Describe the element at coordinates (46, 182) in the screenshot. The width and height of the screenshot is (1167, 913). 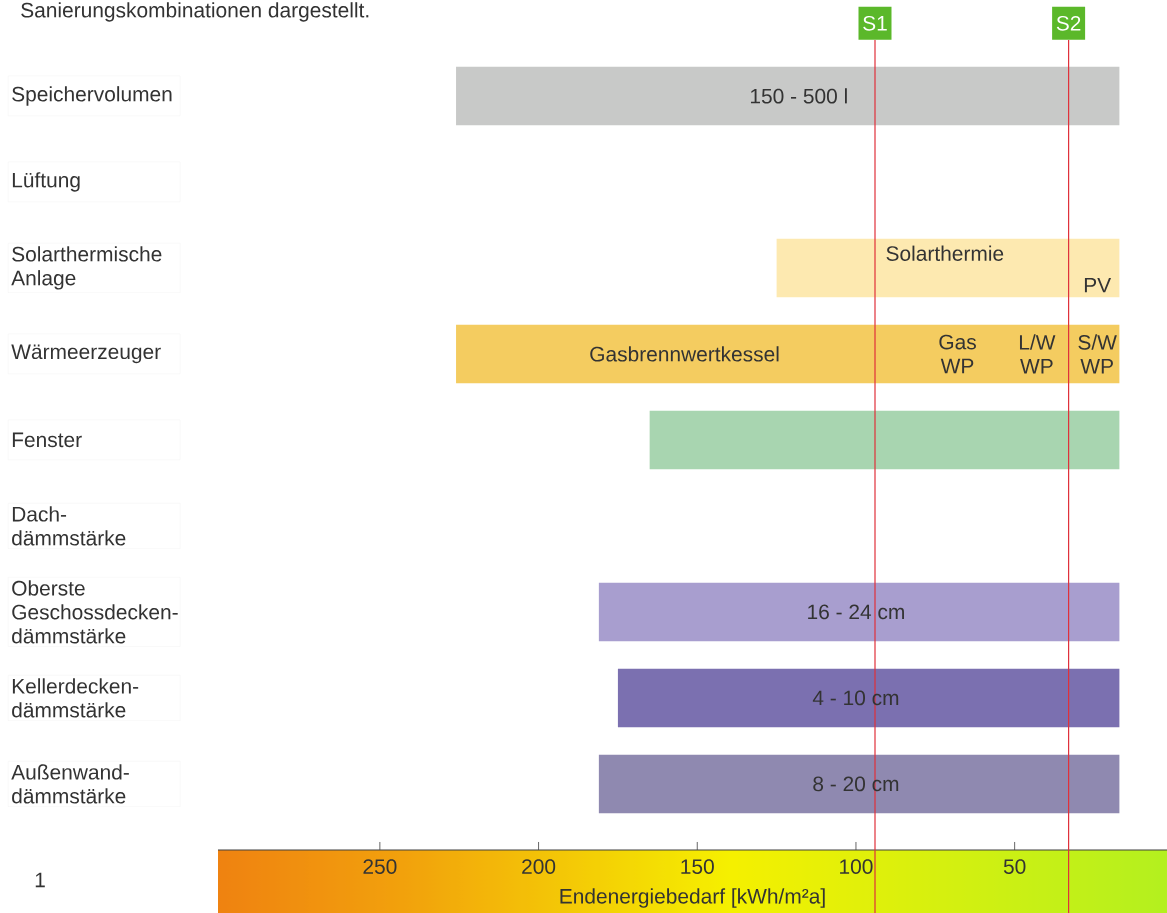
I see `y-tick-label: Lüftung` at that location.